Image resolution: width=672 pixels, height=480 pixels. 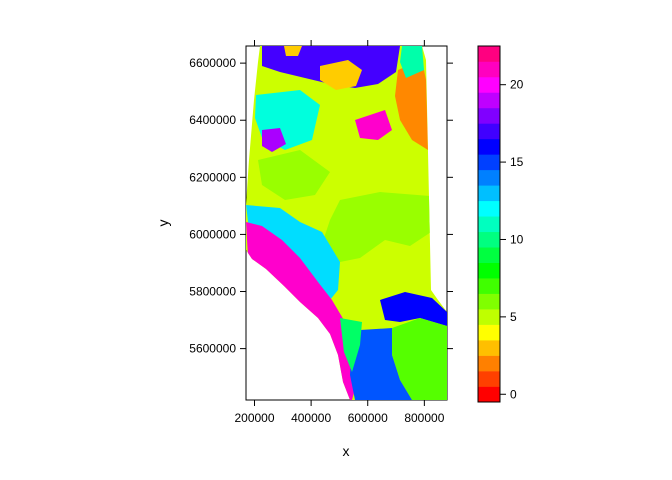 I want to click on colorbar-tick-label: 5, so click(x=513, y=317).